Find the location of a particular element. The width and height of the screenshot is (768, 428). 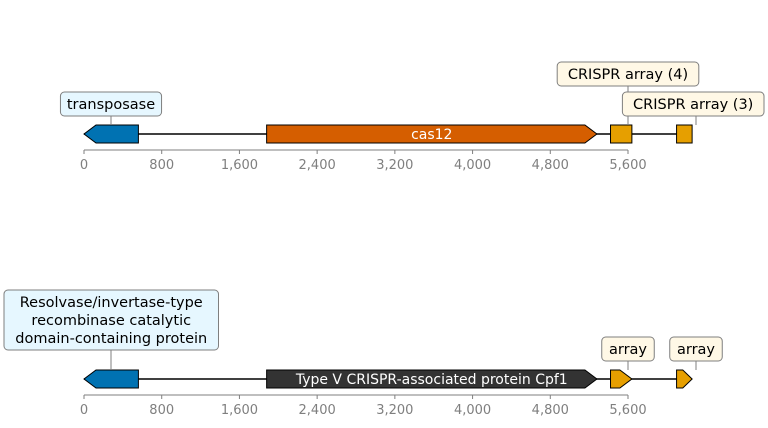

feature-label: cas12 is located at coordinates (431, 135).